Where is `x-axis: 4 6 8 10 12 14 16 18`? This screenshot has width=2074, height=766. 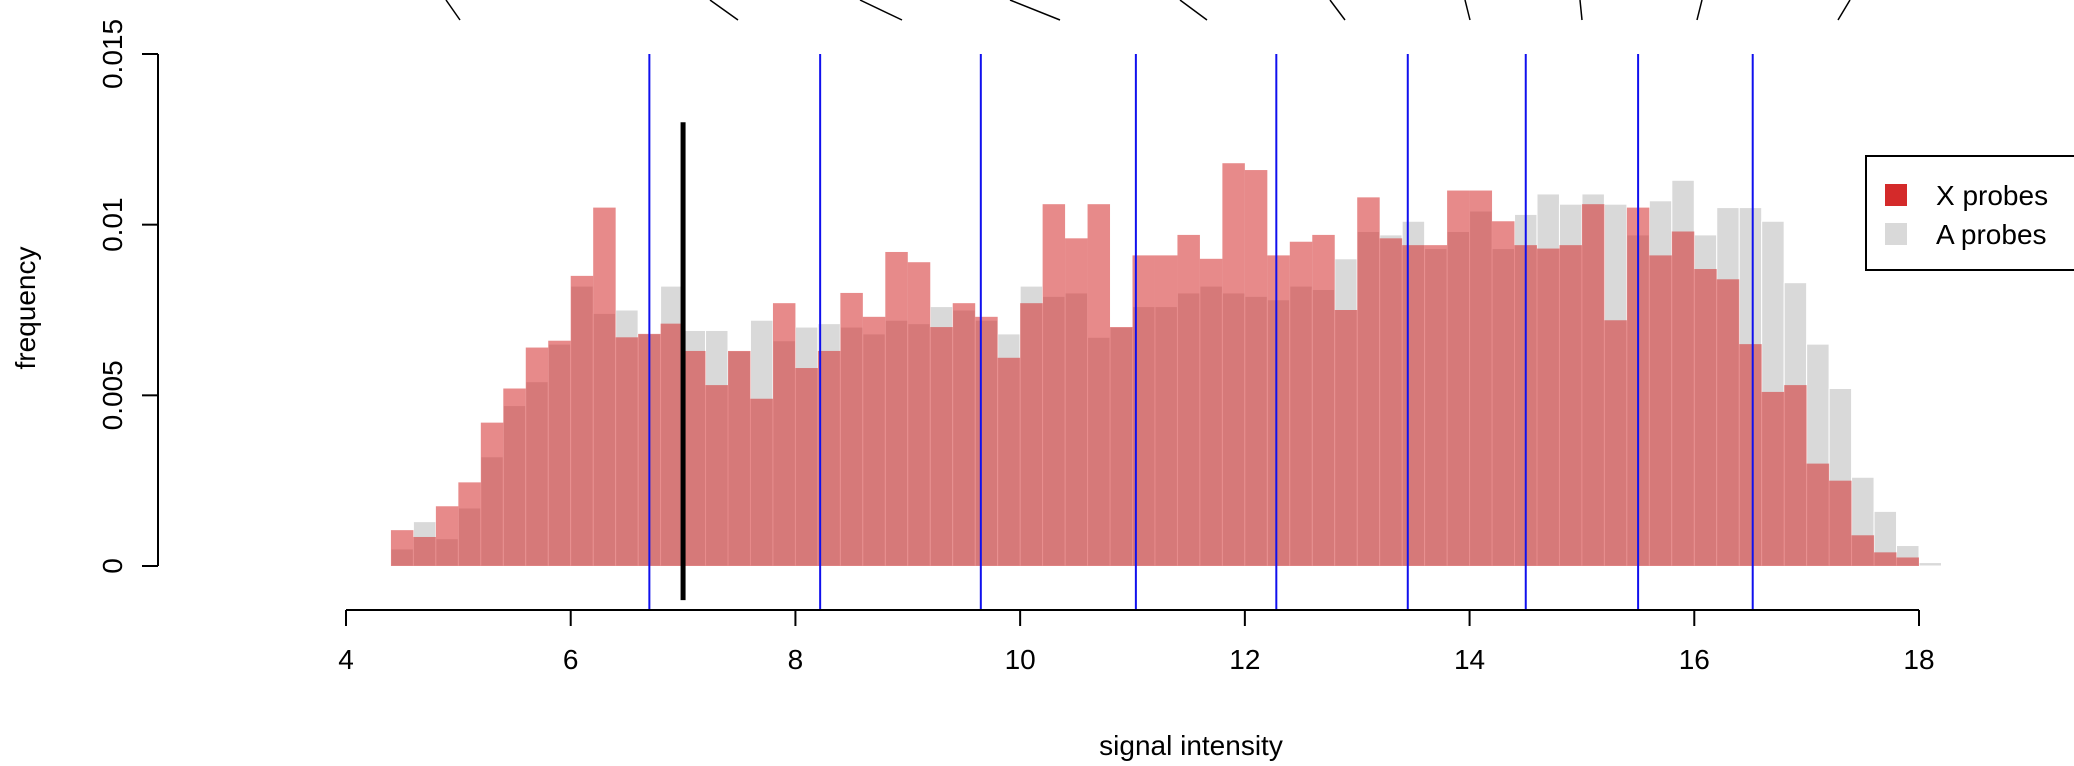
x-axis: 4 6 8 10 12 14 16 18 is located at coordinates (1136, 642).